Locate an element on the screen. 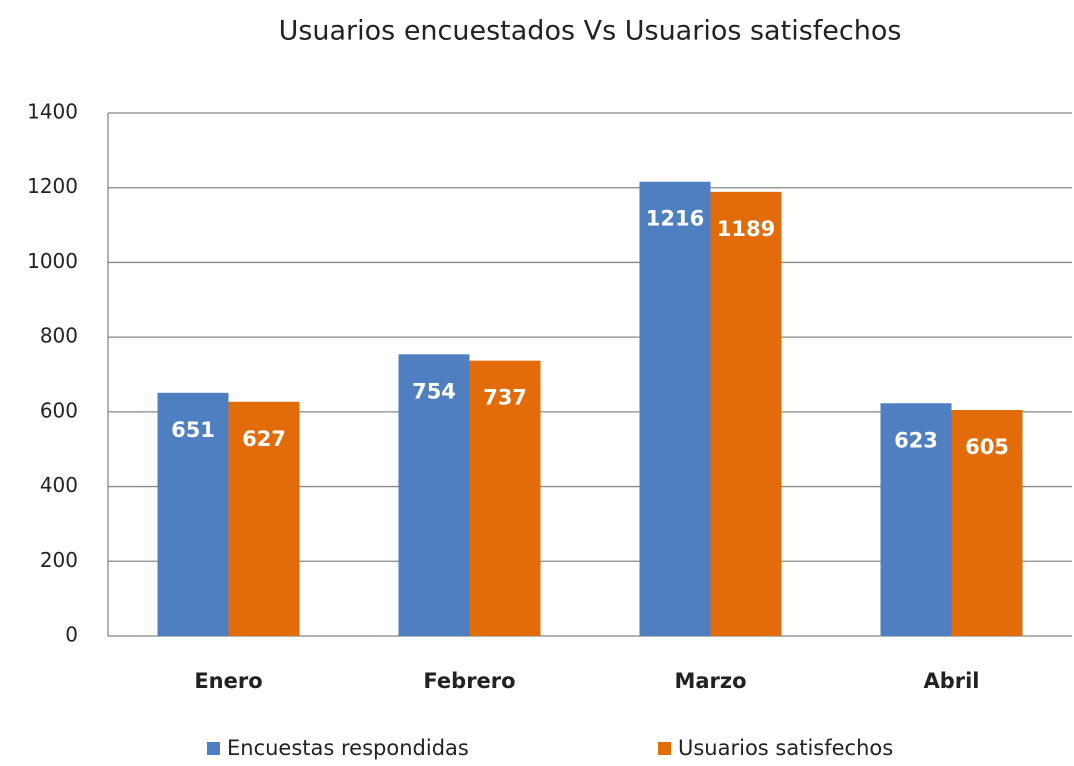  y-tick-label: 1200 is located at coordinates (52, 186).